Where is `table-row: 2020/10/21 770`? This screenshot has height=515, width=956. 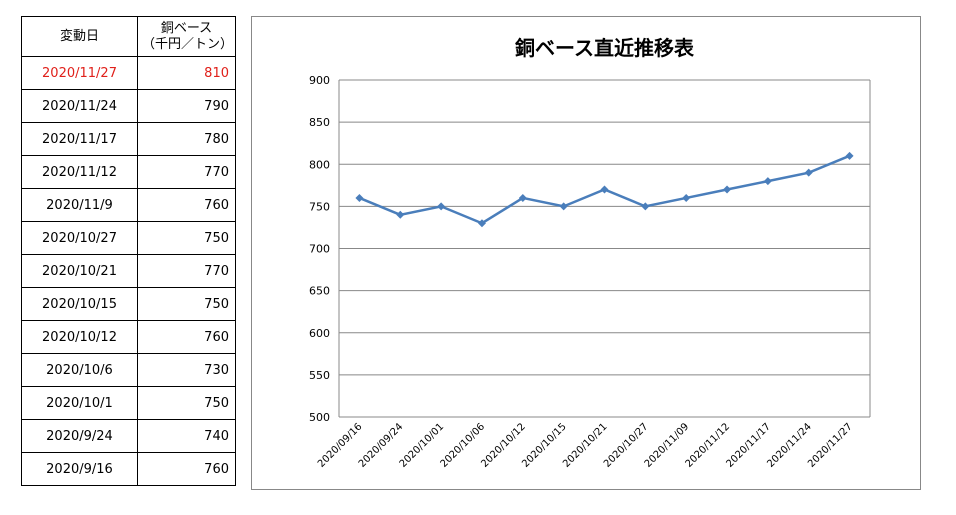
table-row: 2020/10/21 770 is located at coordinates (128, 271).